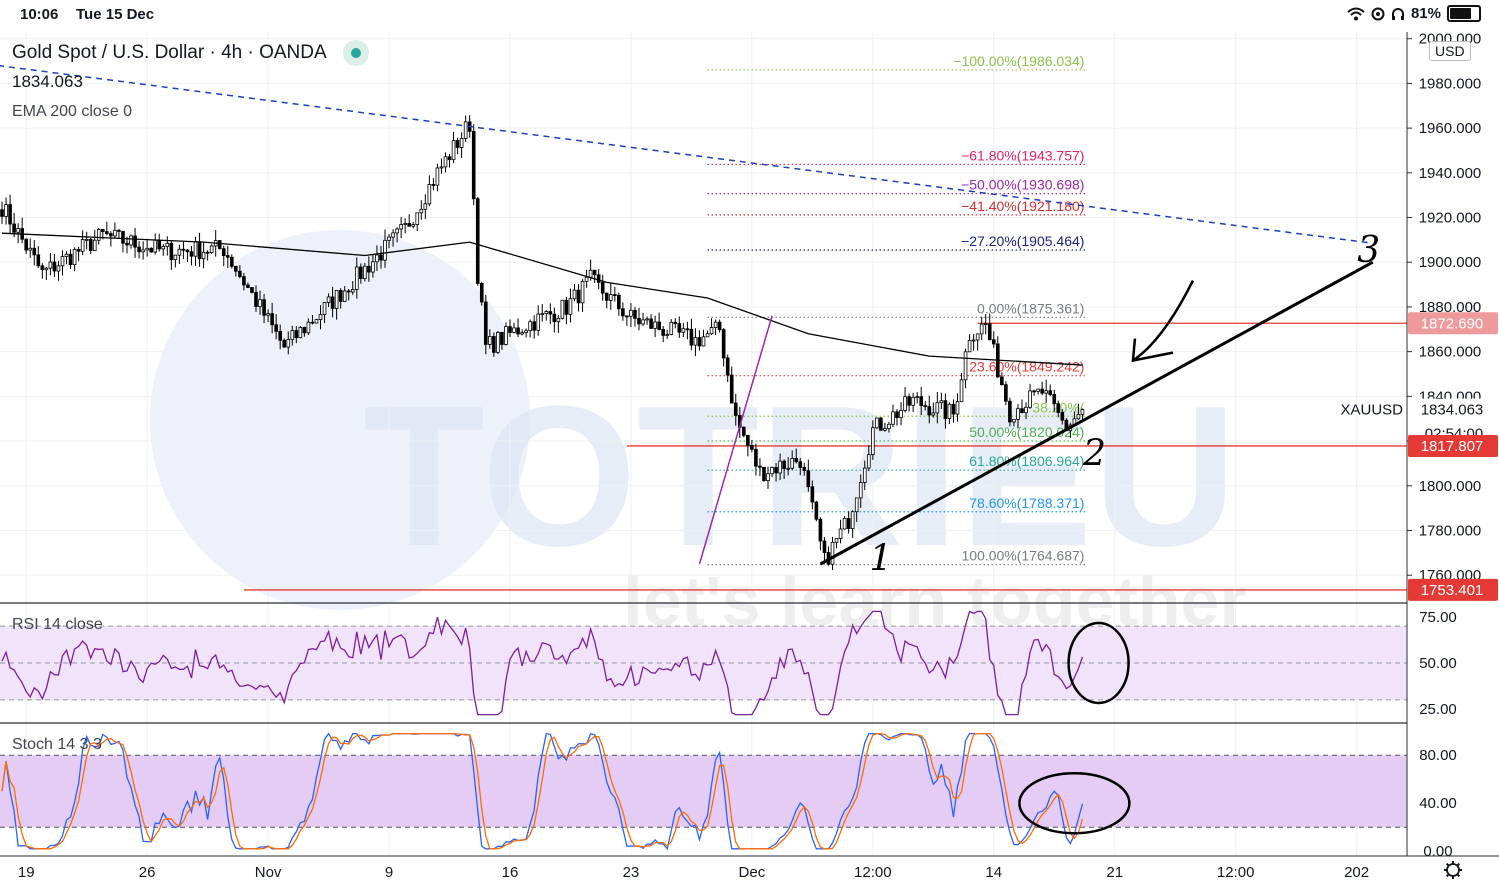  I want to click on wifi-icon, so click(1356, 13).